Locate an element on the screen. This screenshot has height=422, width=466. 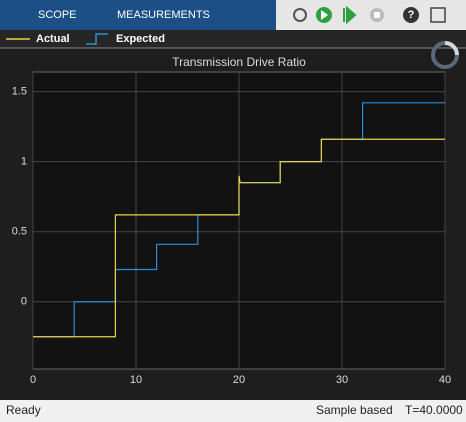
icons: ? is located at coordinates (369, 15).